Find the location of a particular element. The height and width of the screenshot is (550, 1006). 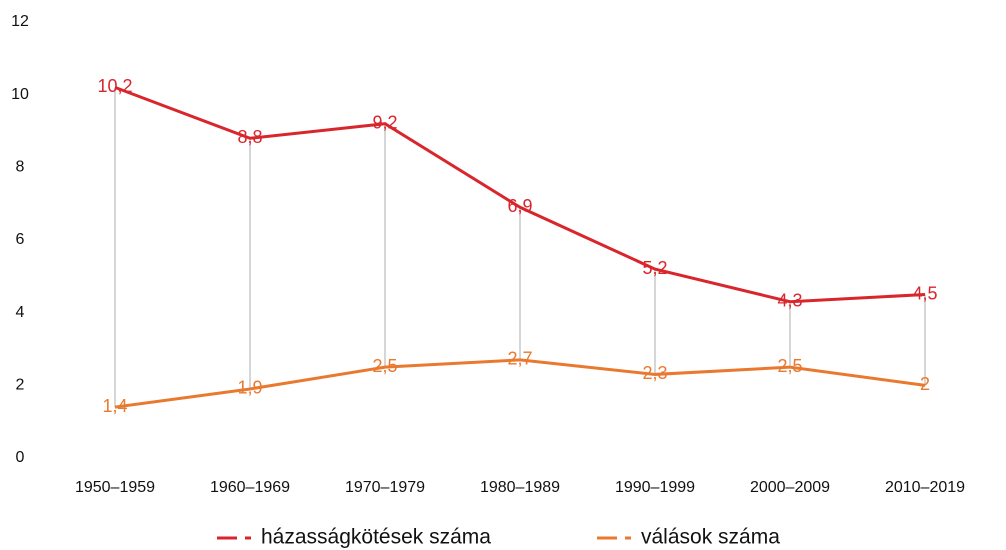

y-tick-label: 10 is located at coordinates (20, 94).